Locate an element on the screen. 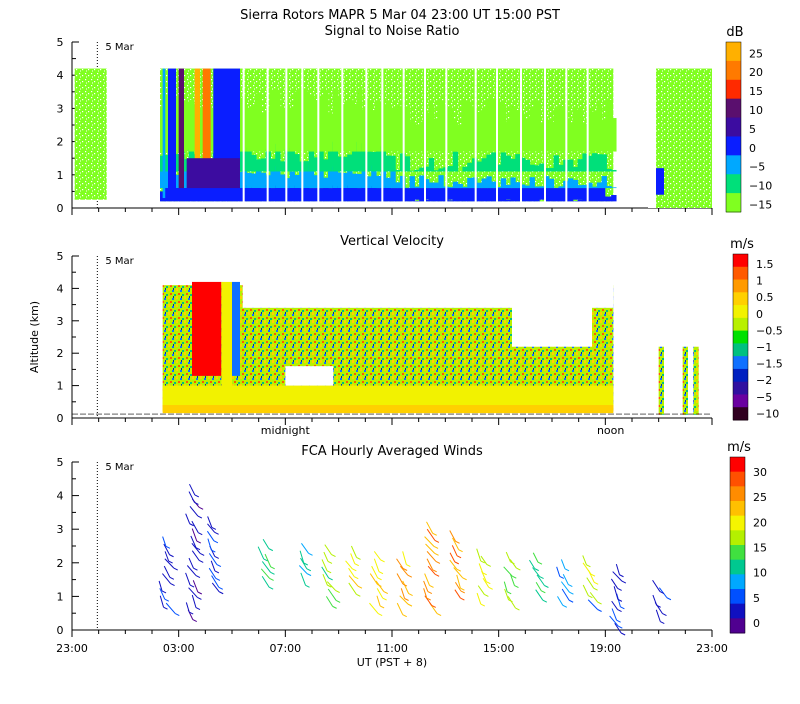  vv-blank-top is located at coordinates (428, 293).